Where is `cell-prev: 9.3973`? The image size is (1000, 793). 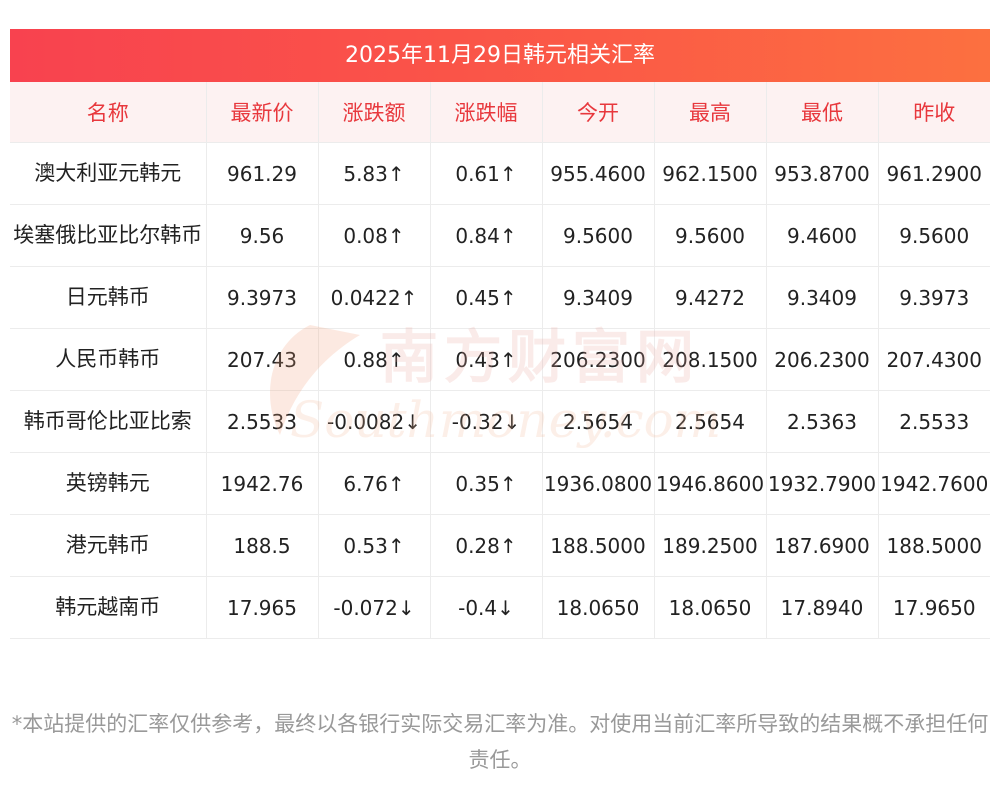 cell-prev: 9.3973 is located at coordinates (934, 297).